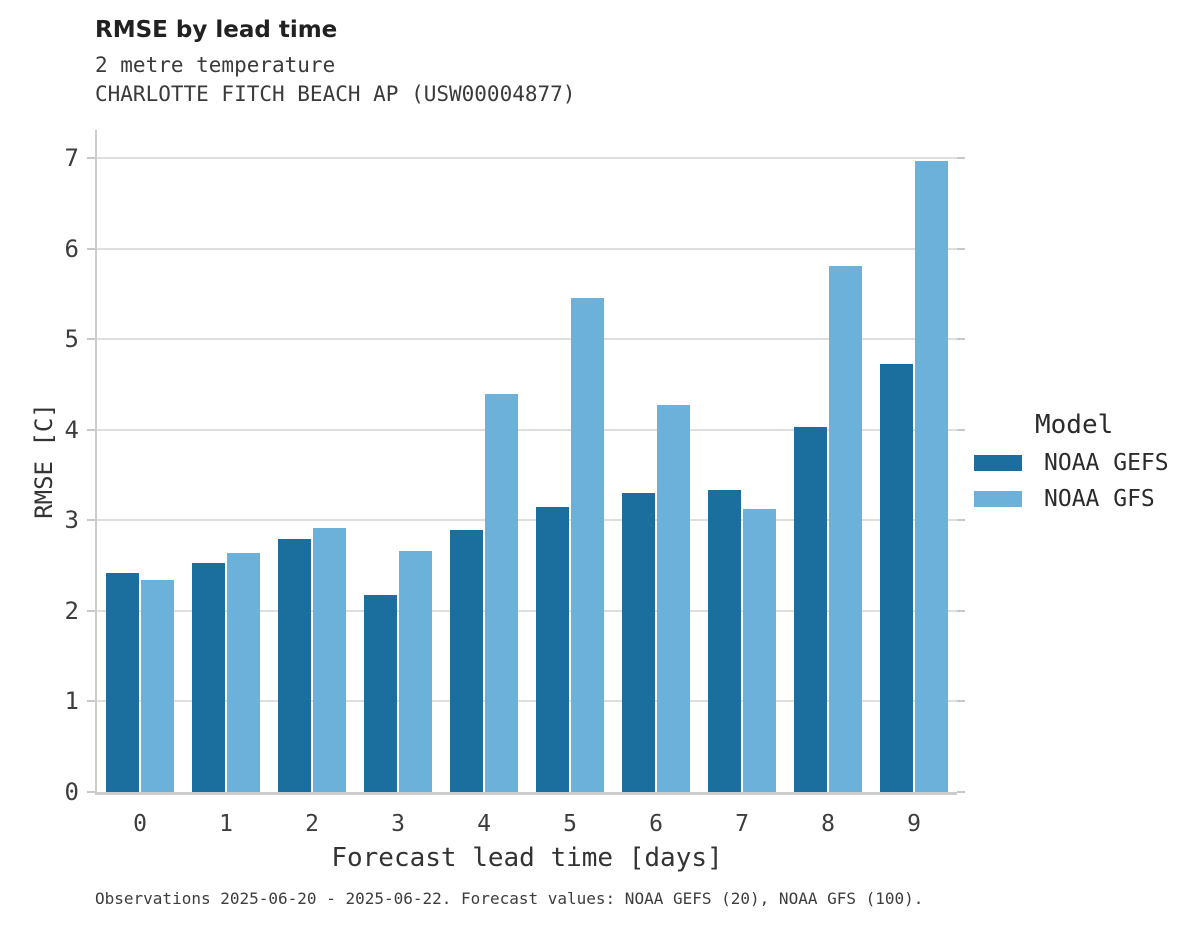 This screenshot has width=1195, height=928. Describe the element at coordinates (1074, 425) in the screenshot. I see `legend-title: Model` at that location.